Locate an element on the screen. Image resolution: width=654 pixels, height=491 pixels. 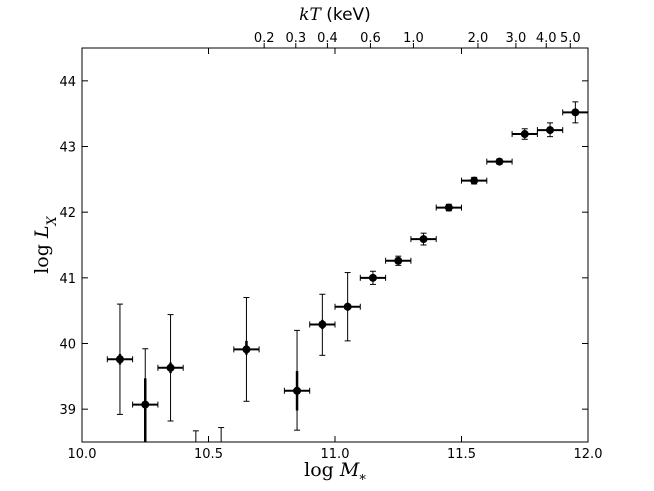
top-tick-label: 4.0 is located at coordinates (546, 38).